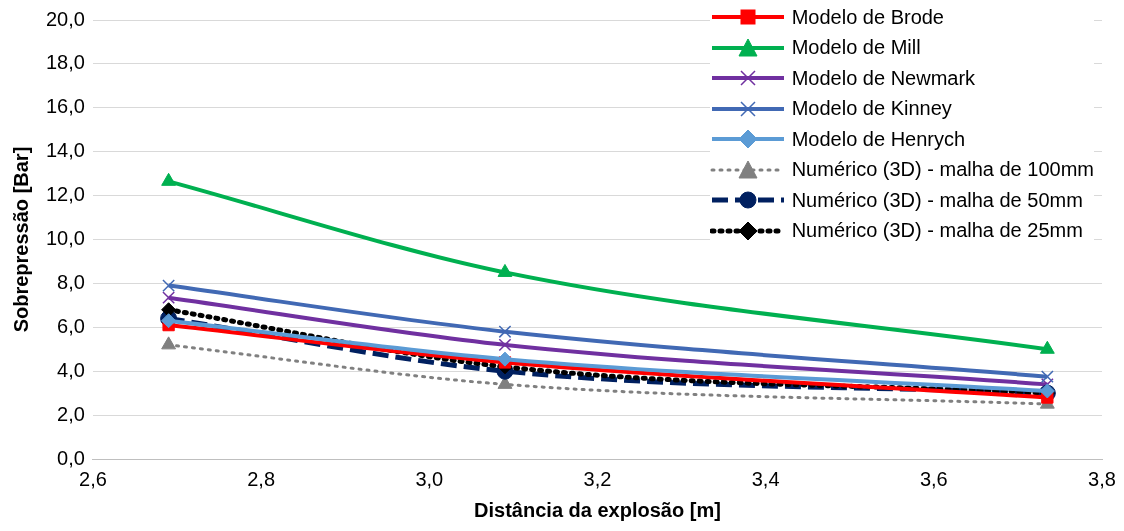  I want to click on x-tick-label: 2,6, so click(93, 478).